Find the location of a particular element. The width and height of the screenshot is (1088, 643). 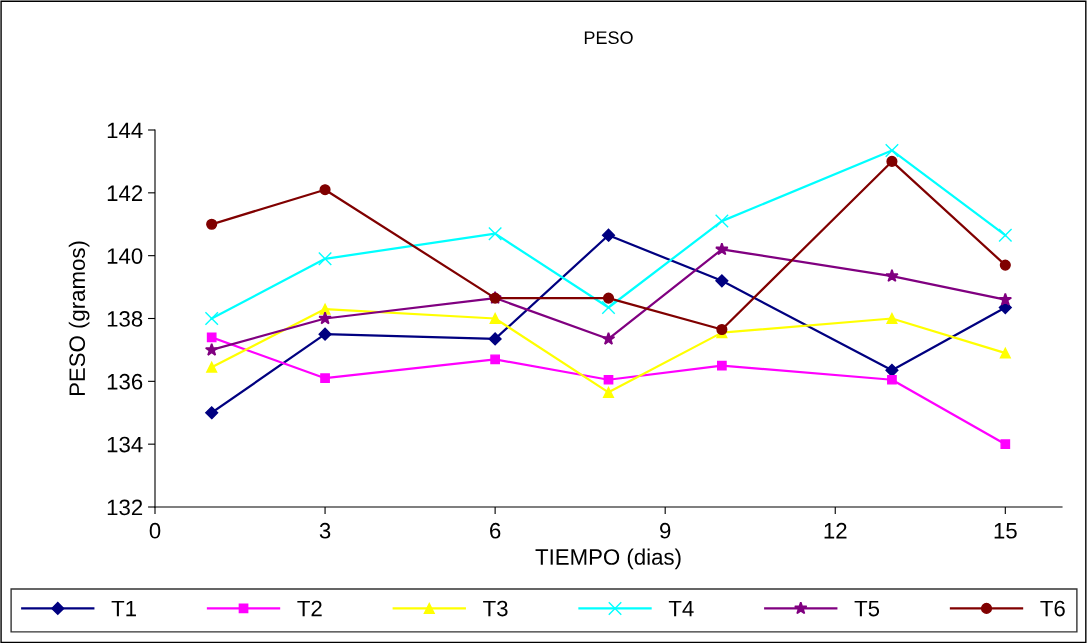

legend-label: T1 is located at coordinates (123, 608).